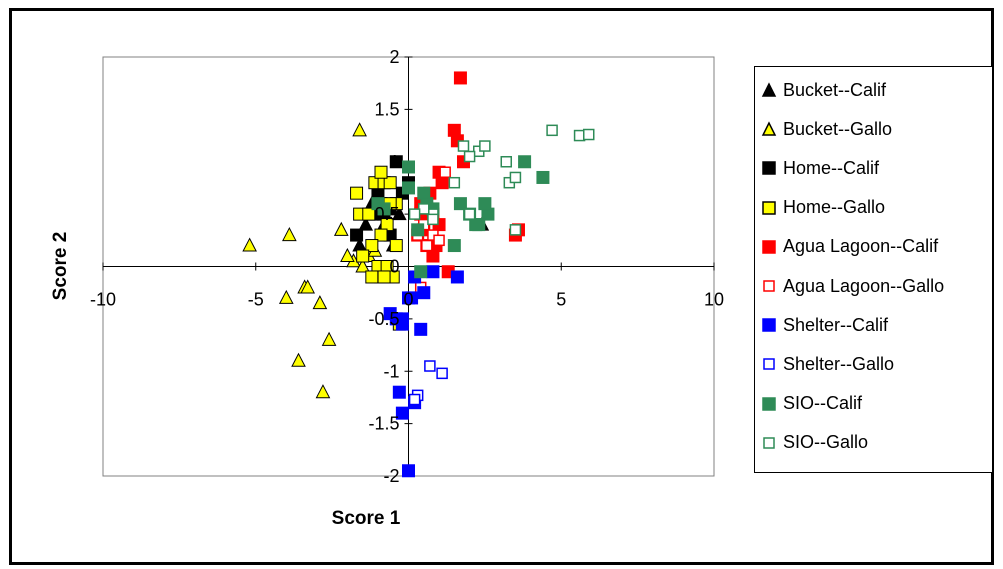  I want to click on legend-label: SIO--Gallo, so click(826, 442).